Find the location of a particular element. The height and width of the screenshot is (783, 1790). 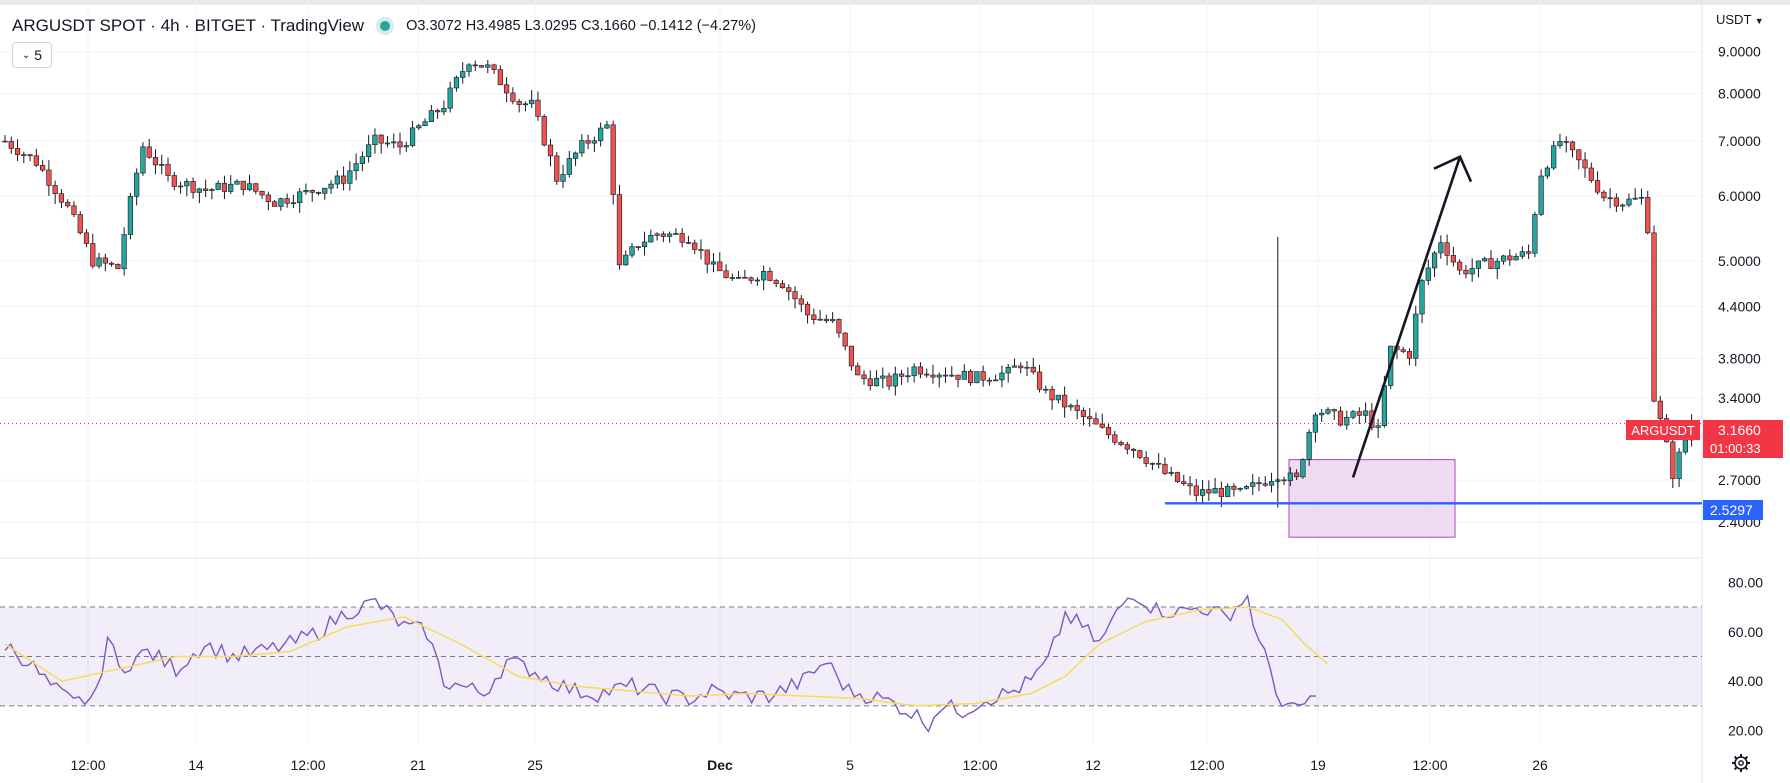

projection-arrow is located at coordinates (1406, 317).